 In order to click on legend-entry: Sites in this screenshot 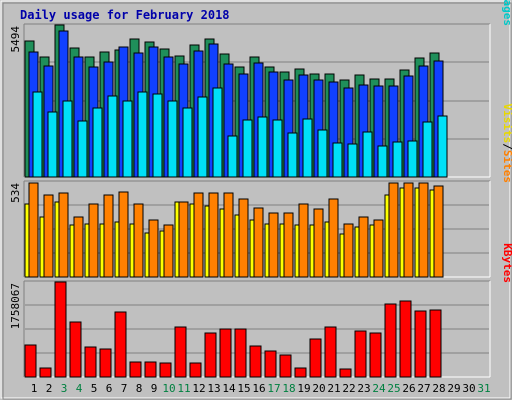, I will do `click(506, 166)`.